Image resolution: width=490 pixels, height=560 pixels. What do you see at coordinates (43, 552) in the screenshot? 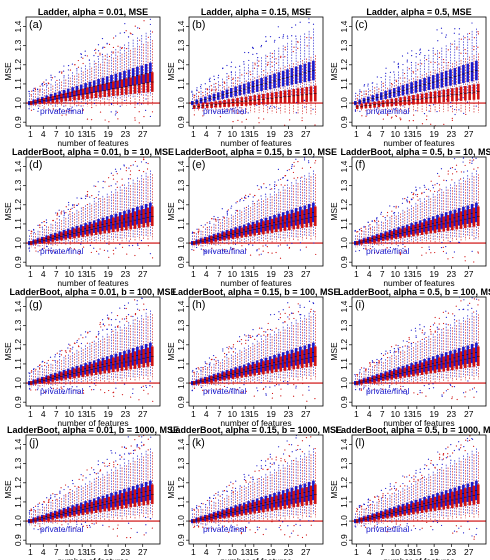
I see `x-tick-label: 4` at bounding box center [43, 552].